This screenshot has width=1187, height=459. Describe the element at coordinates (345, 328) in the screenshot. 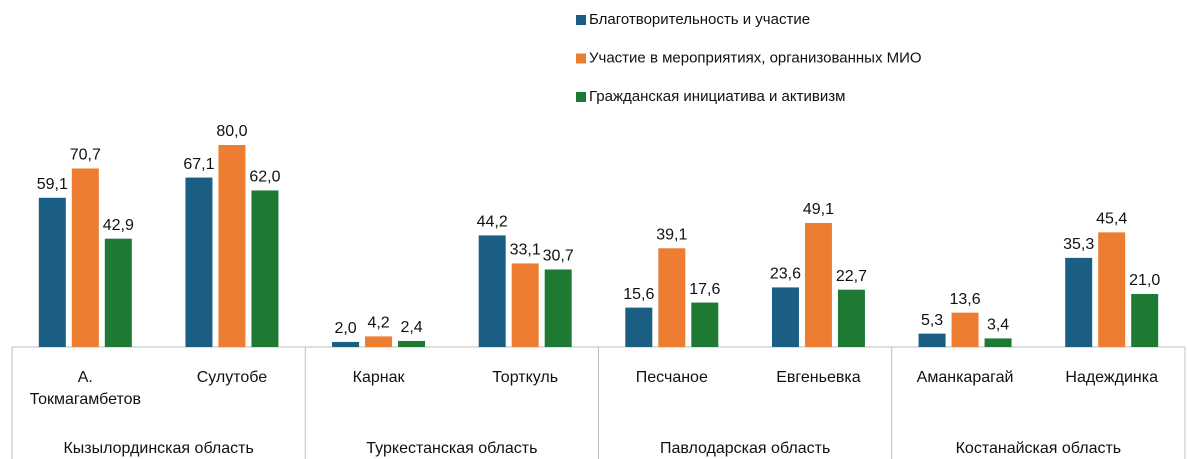

I see `data-label: 2,0` at that location.